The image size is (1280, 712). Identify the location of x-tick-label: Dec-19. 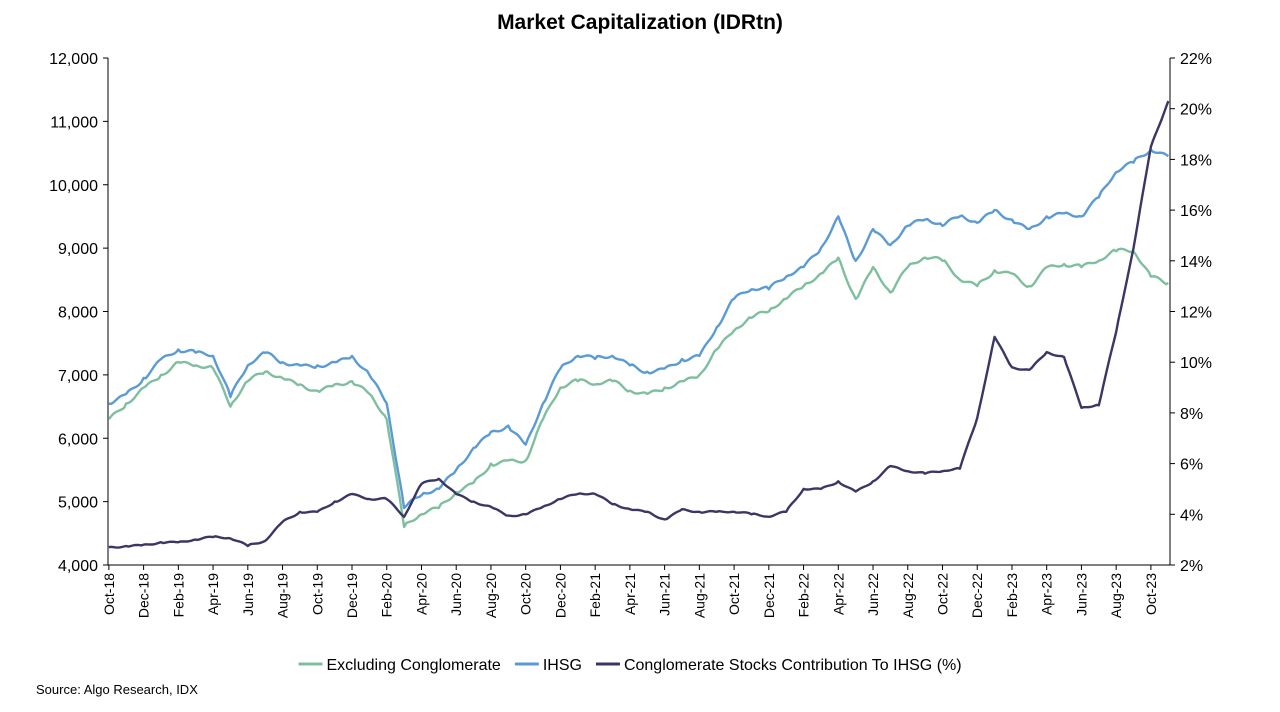
(352, 595).